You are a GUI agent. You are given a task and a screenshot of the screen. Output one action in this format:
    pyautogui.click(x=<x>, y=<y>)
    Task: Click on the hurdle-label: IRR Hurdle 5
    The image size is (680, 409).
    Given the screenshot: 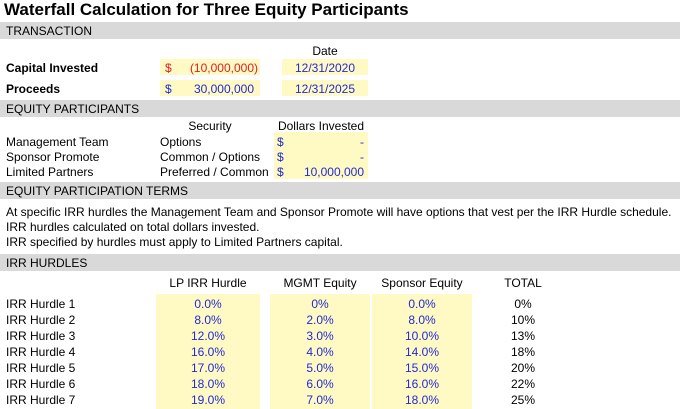 What is the action you would take?
    pyautogui.click(x=41, y=368)
    